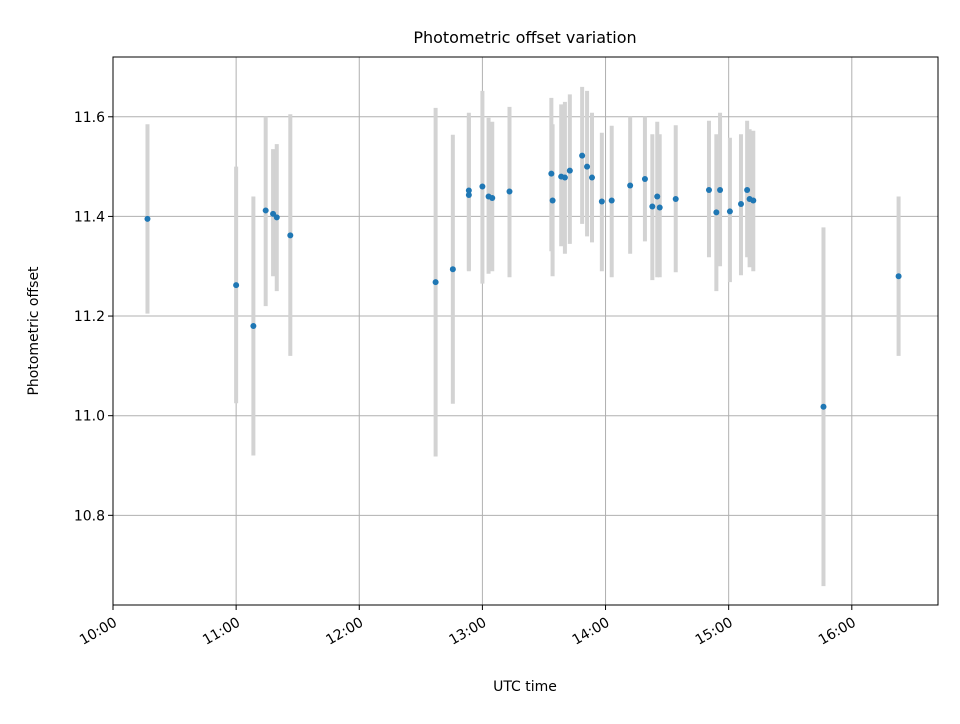  I want to click on y-axis-label: Photometric offset, so click(34, 331).